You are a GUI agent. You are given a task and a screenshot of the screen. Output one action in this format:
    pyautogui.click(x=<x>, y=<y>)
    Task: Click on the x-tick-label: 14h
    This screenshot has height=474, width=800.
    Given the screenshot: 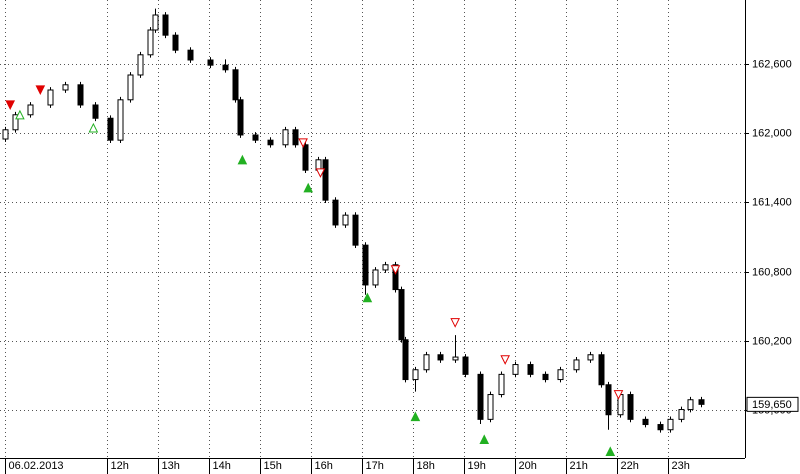 What is the action you would take?
    pyautogui.click(x=222, y=466)
    